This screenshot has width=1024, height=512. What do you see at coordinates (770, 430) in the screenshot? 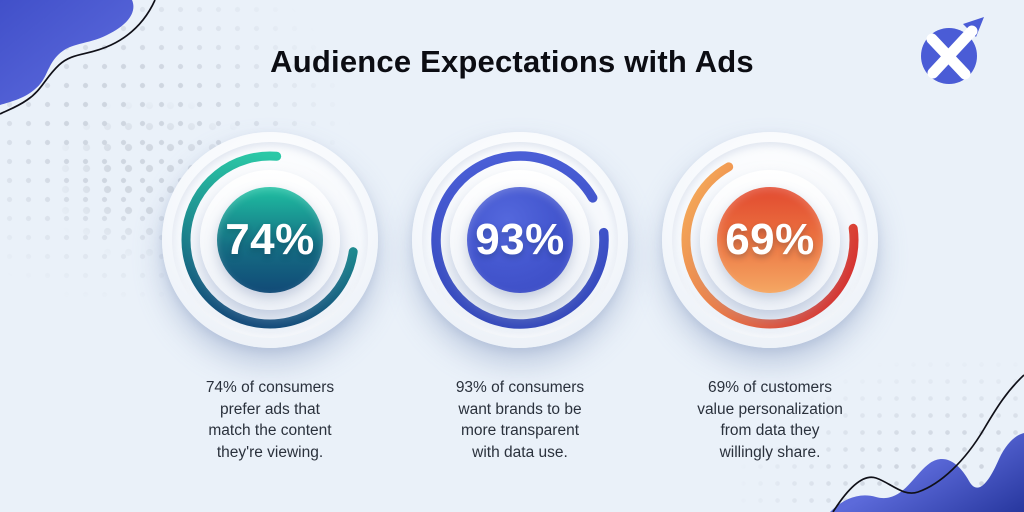
I see `caption-line: from data they` at bounding box center [770, 430].